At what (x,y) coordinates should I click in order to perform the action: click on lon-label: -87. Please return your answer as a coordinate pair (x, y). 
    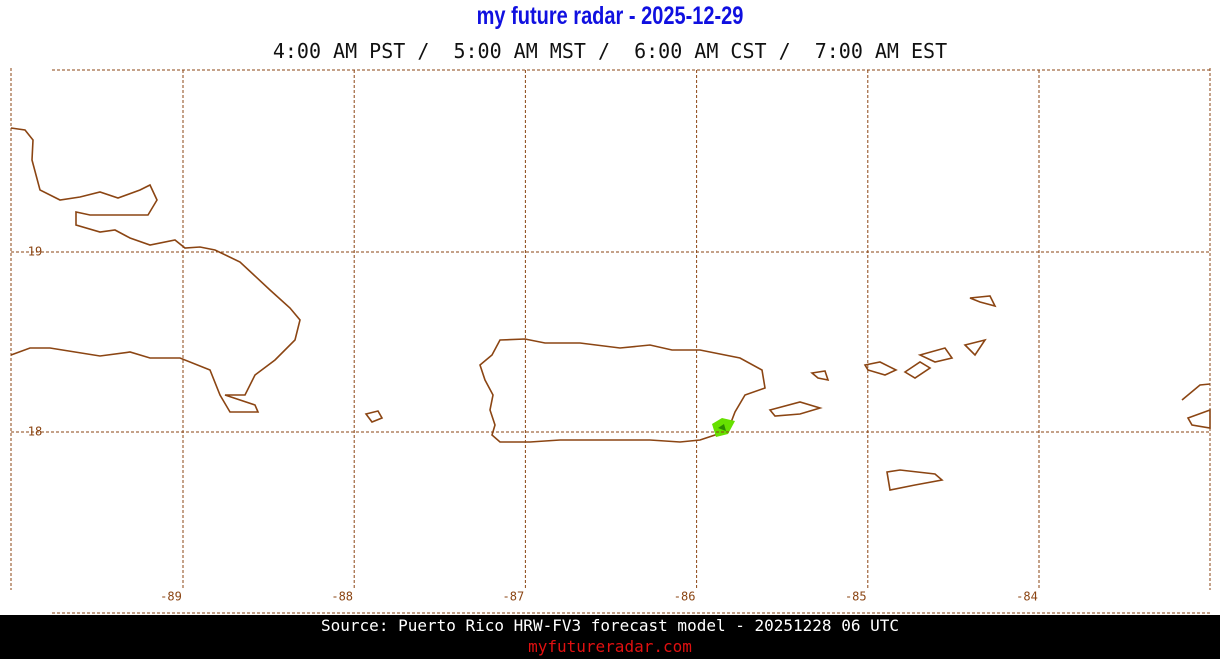
    Looking at the image, I should click on (514, 597).